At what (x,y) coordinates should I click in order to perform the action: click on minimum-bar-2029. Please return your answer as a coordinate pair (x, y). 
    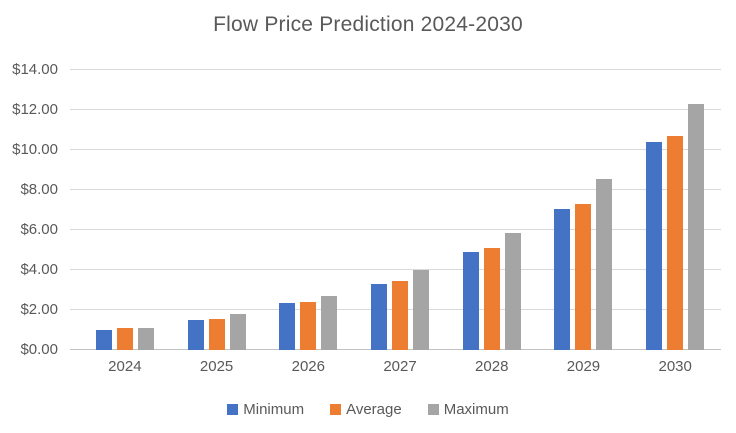
    Looking at the image, I should click on (562, 279).